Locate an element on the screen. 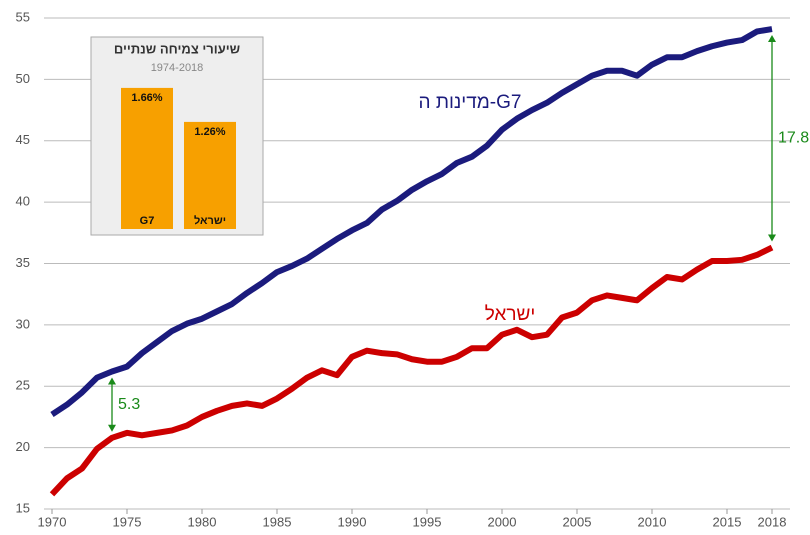  x-tick-label: 1970 is located at coordinates (52, 521).